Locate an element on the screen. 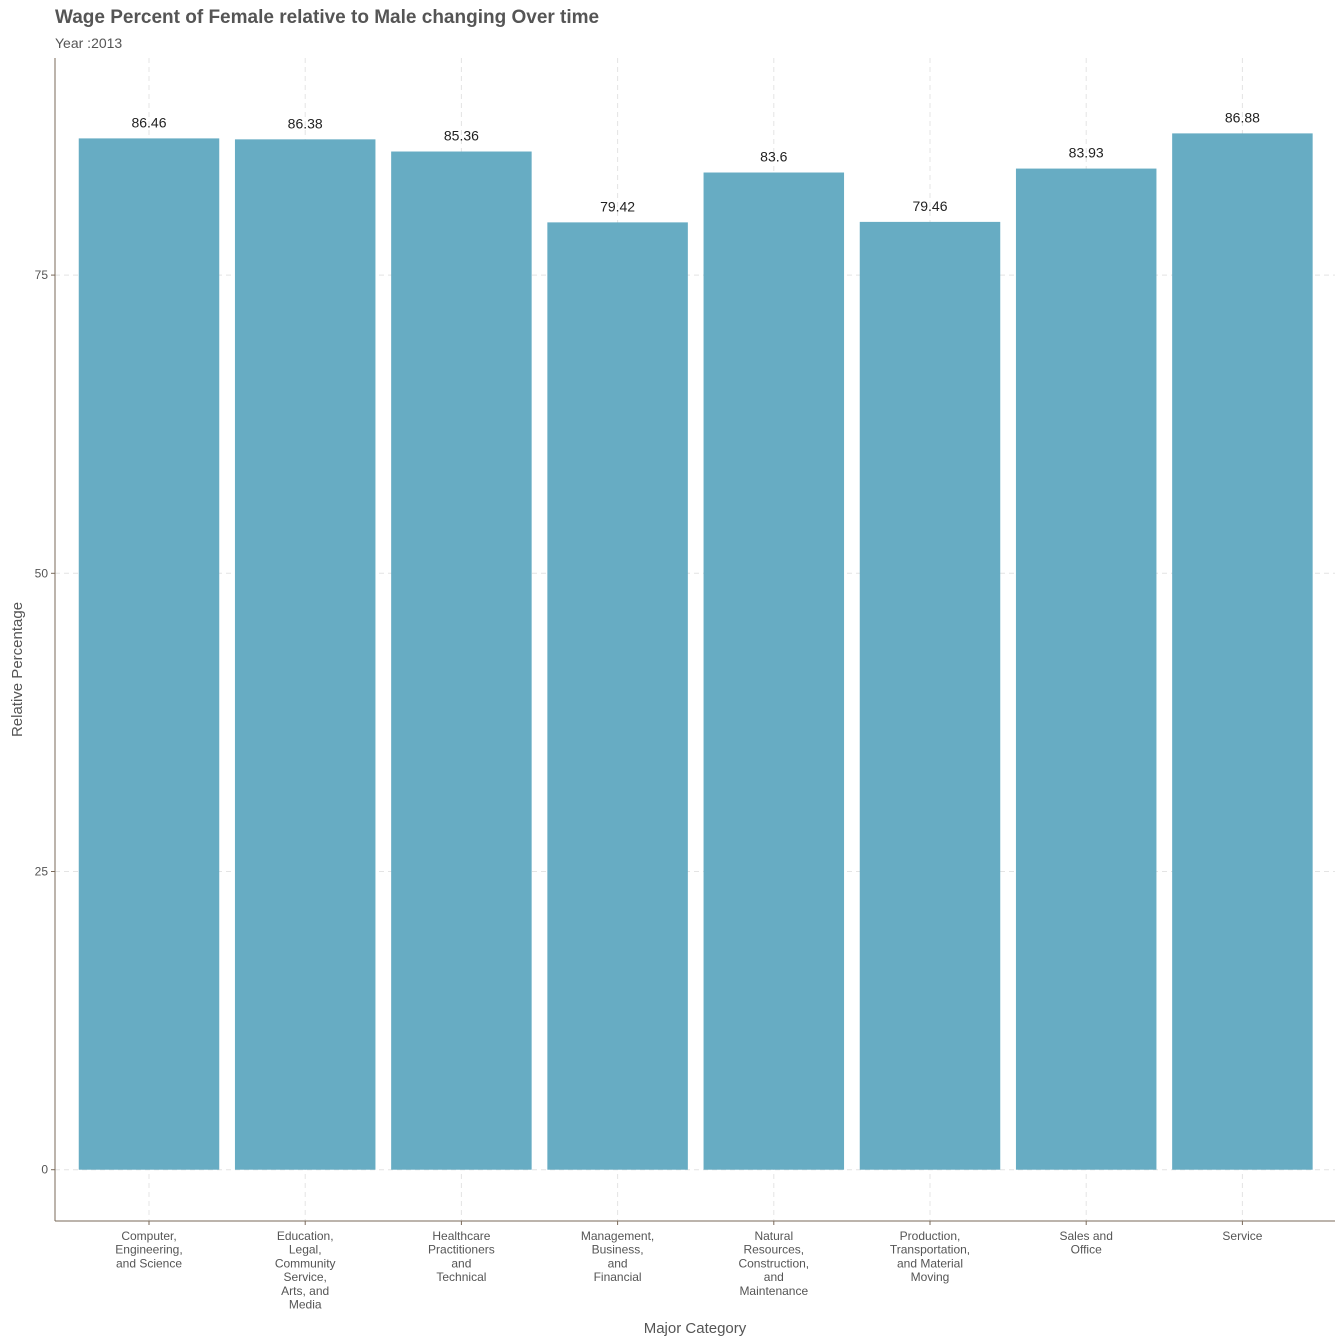 The height and width of the screenshot is (1344, 1344). x-tick-label: Sales and Office is located at coordinates (1086, 1243).